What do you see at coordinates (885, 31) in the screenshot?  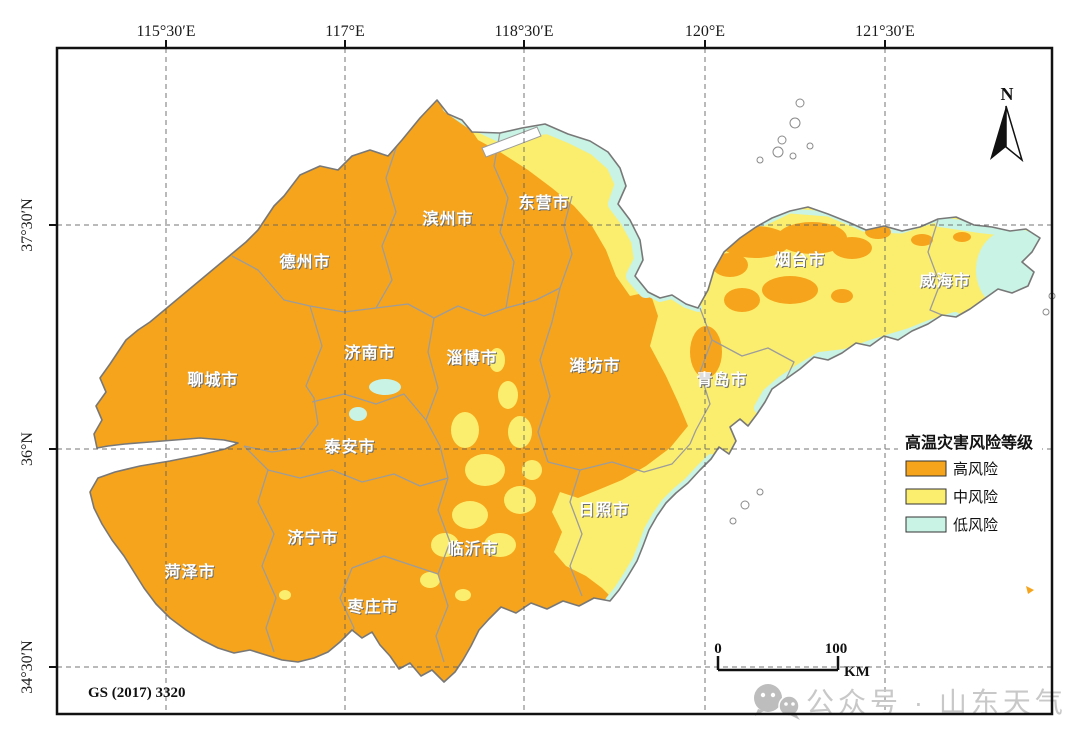 I see `axis-label-top: 121°30′E` at bounding box center [885, 31].